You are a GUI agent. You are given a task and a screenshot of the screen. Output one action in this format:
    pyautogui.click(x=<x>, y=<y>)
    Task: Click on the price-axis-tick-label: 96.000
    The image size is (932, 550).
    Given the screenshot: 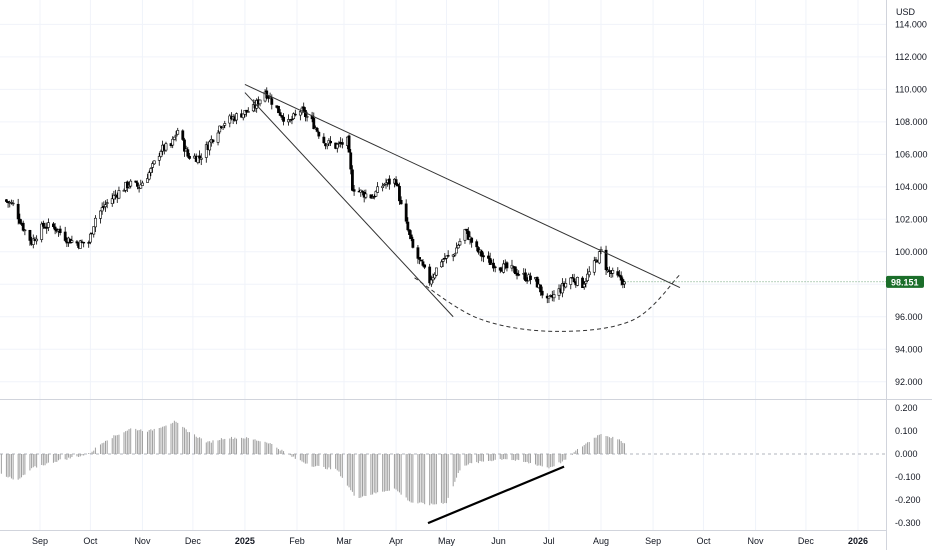 What is the action you would take?
    pyautogui.click(x=909, y=317)
    